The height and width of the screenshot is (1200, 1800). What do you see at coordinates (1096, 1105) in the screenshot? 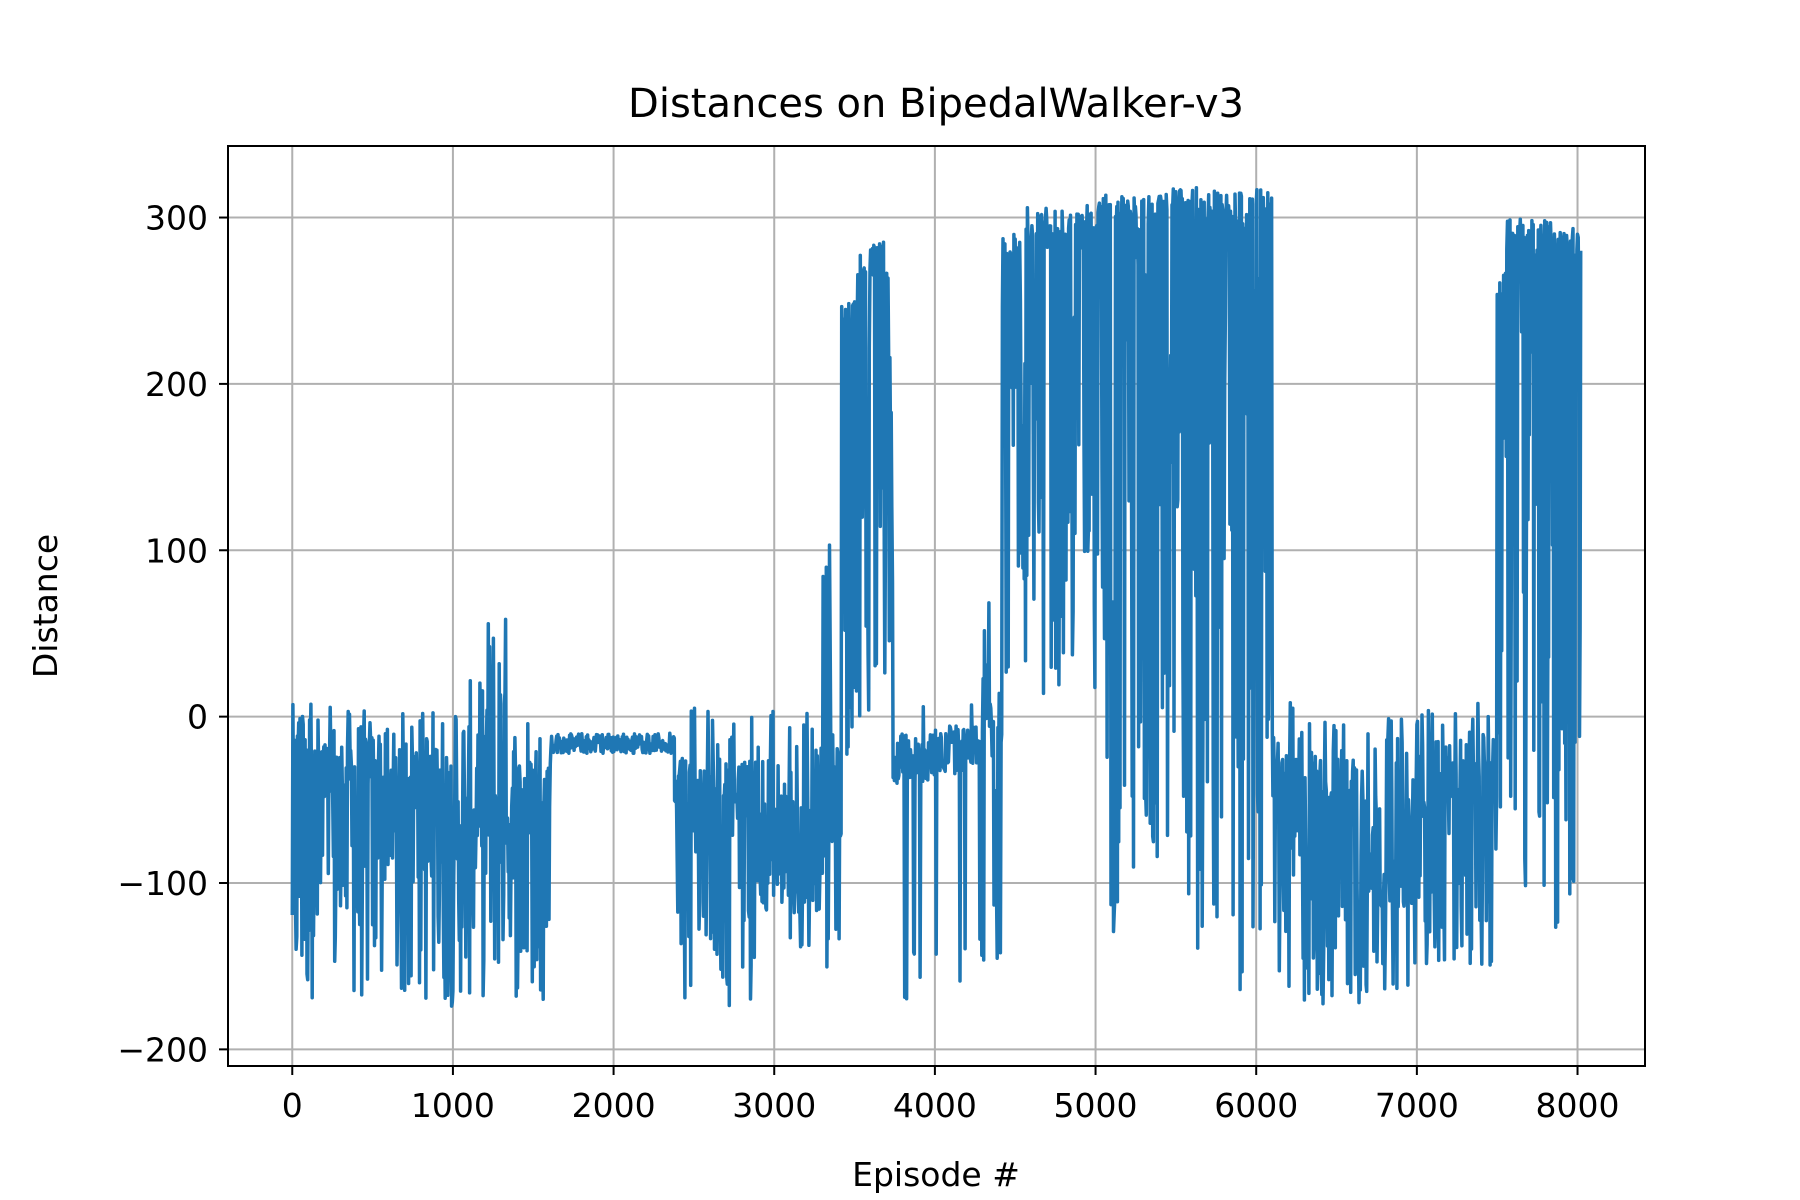
I see `x-tick-label: 5000` at bounding box center [1096, 1105].